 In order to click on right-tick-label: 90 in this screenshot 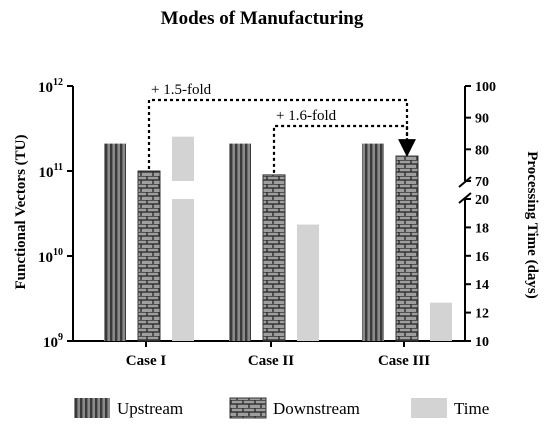, I will do `click(482, 119)`.